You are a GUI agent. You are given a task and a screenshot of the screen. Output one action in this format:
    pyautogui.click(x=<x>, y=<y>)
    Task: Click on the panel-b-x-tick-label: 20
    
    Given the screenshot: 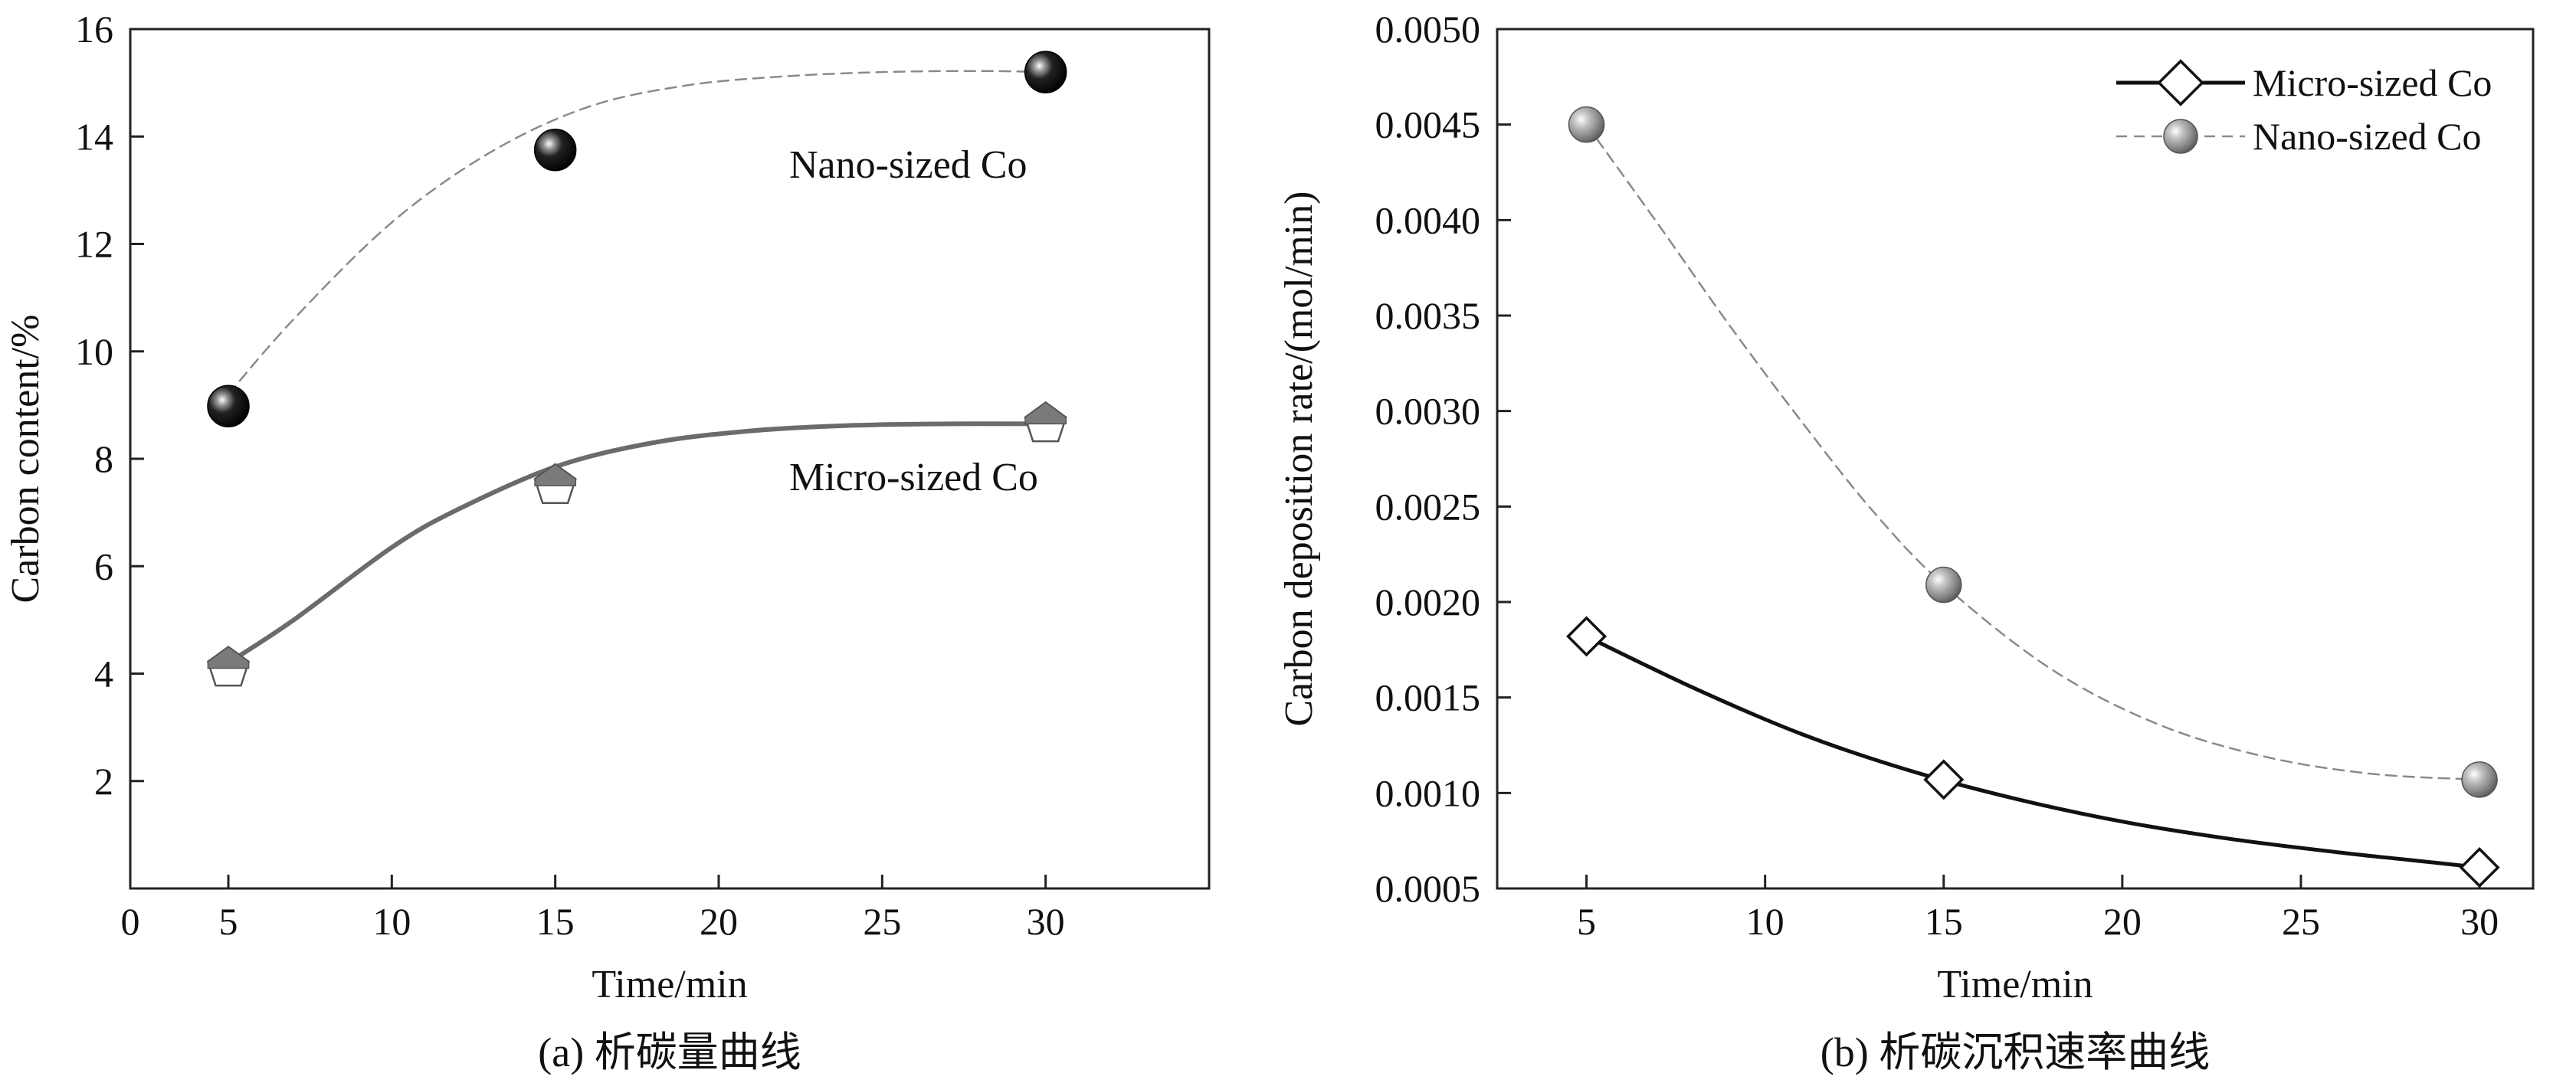 What is the action you would take?
    pyautogui.click(x=2122, y=921)
    